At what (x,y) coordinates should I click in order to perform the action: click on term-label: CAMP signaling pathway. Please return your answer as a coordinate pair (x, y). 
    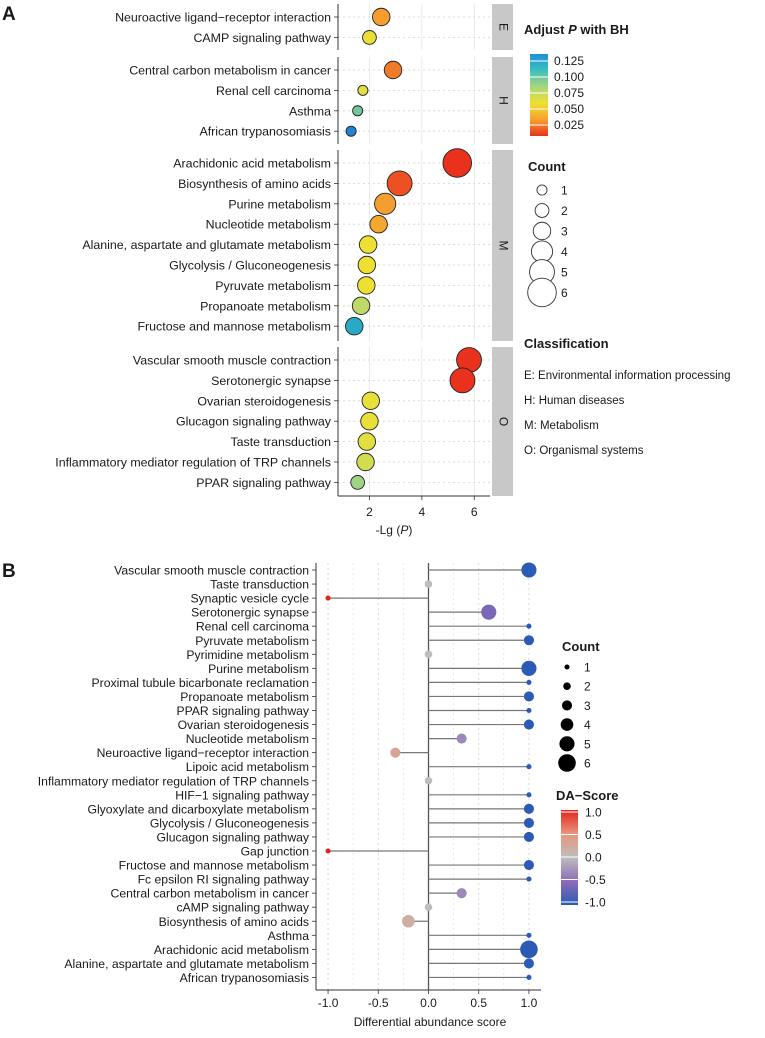
    Looking at the image, I should click on (262, 38).